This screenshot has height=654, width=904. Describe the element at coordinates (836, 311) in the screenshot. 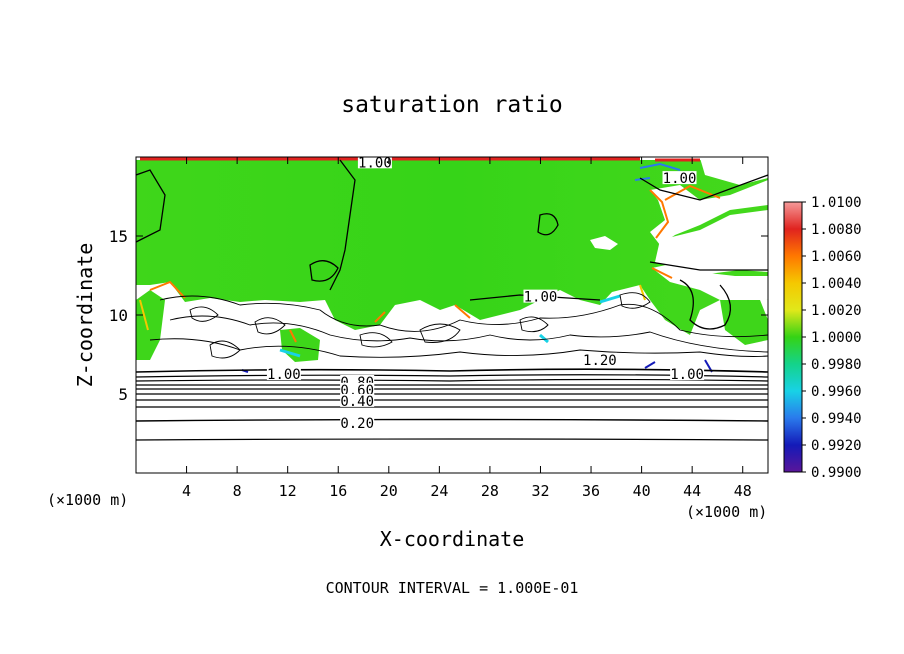

I see `colorbar-label: 1.0020` at that location.